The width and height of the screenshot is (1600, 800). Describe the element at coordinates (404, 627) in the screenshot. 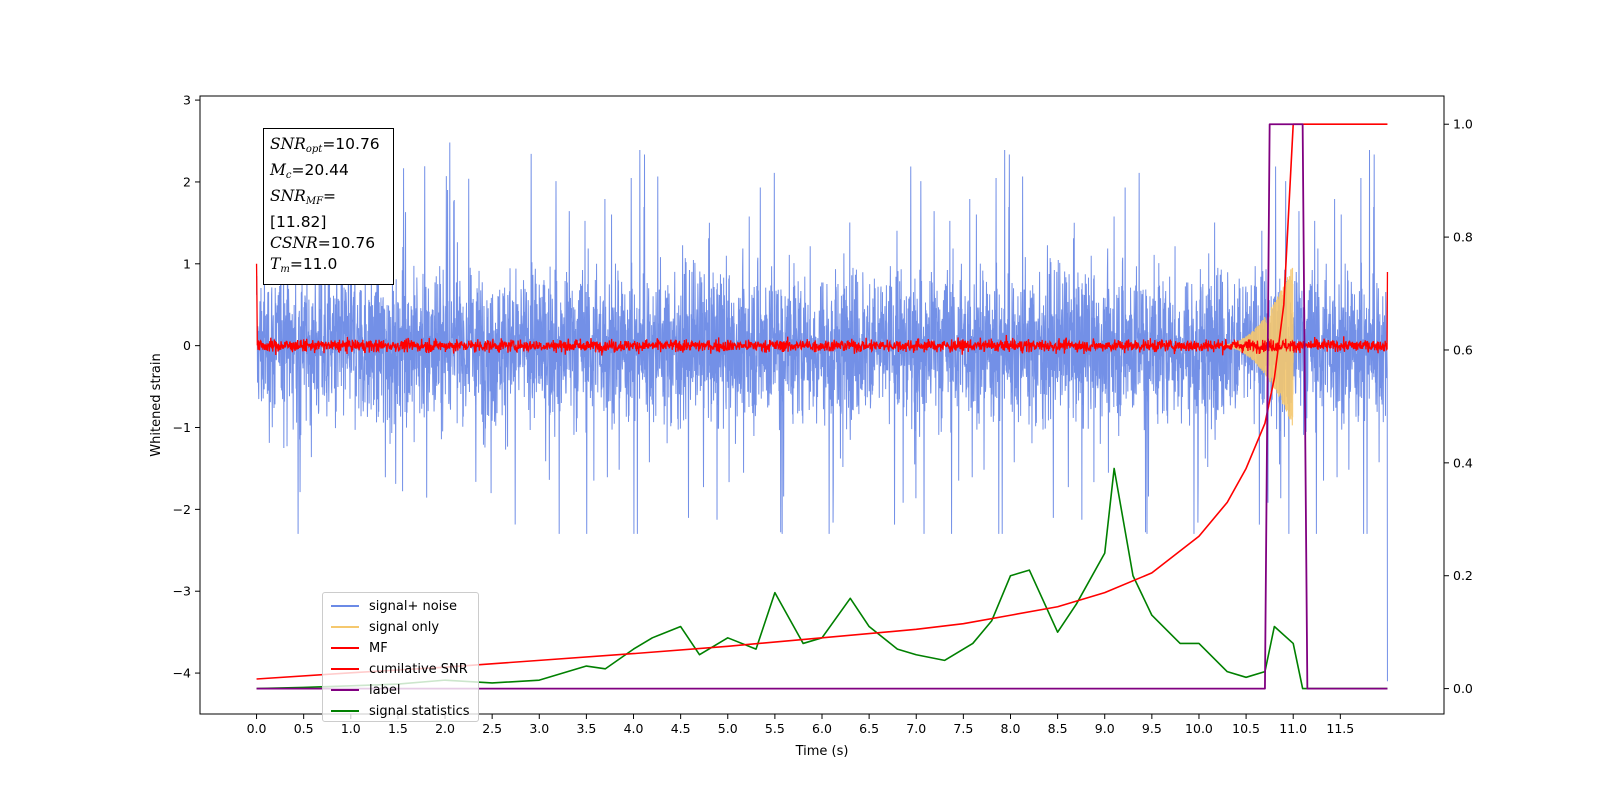

I see `legend-label: signal only` at that location.